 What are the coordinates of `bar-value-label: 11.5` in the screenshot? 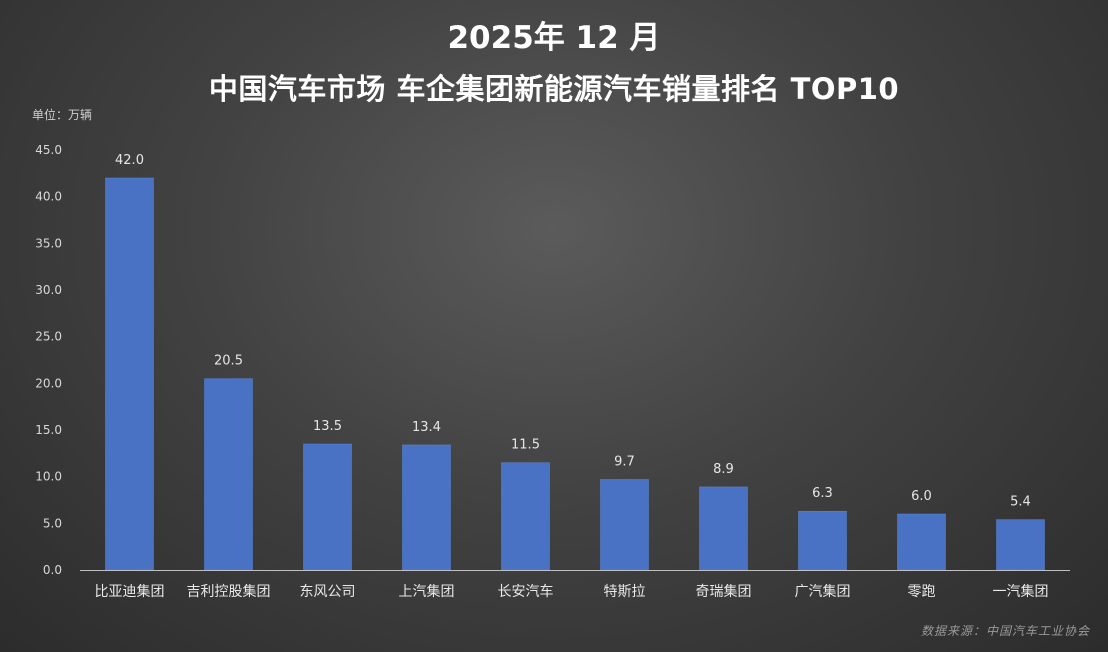 It's located at (525, 445).